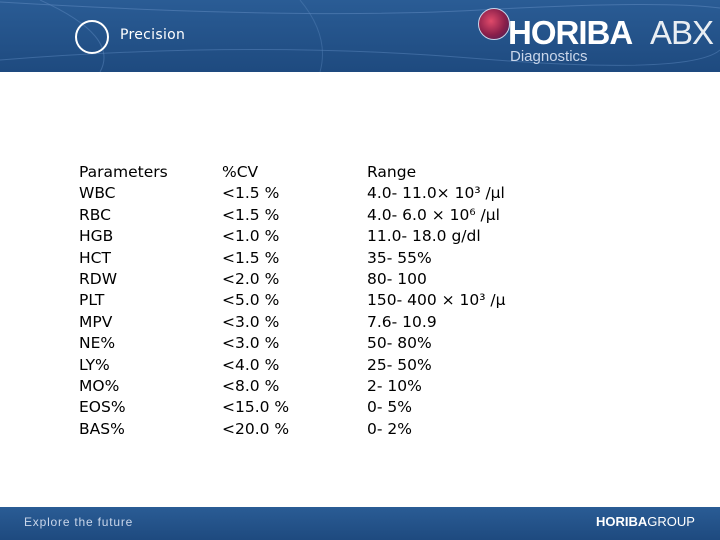 This screenshot has width=720, height=540. I want to click on column-header: %CV, so click(240, 172).